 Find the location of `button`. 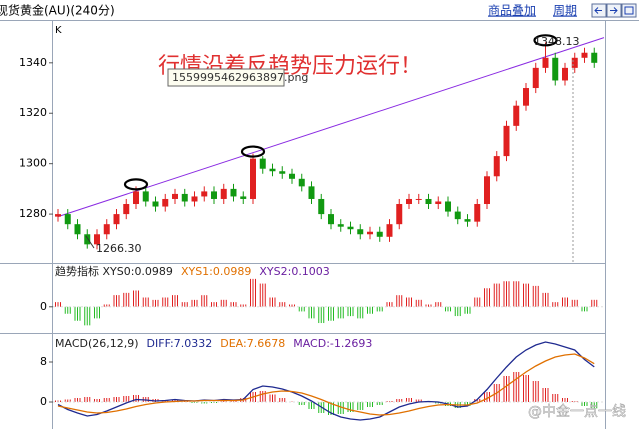

button is located at coordinates (629, 10).